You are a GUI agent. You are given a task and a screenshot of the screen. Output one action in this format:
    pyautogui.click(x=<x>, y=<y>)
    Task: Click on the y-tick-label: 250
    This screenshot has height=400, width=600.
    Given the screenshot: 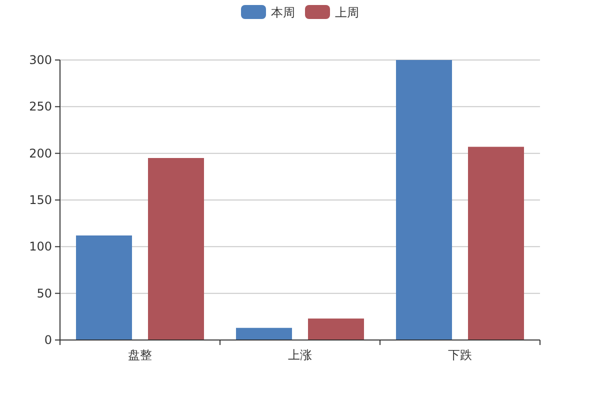 What is the action you would take?
    pyautogui.click(x=40, y=107)
    